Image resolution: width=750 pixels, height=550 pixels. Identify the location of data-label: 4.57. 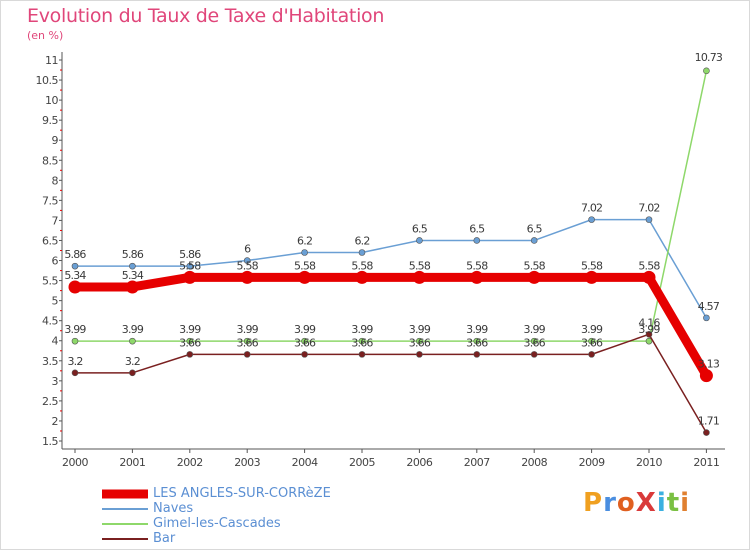
(709, 306).